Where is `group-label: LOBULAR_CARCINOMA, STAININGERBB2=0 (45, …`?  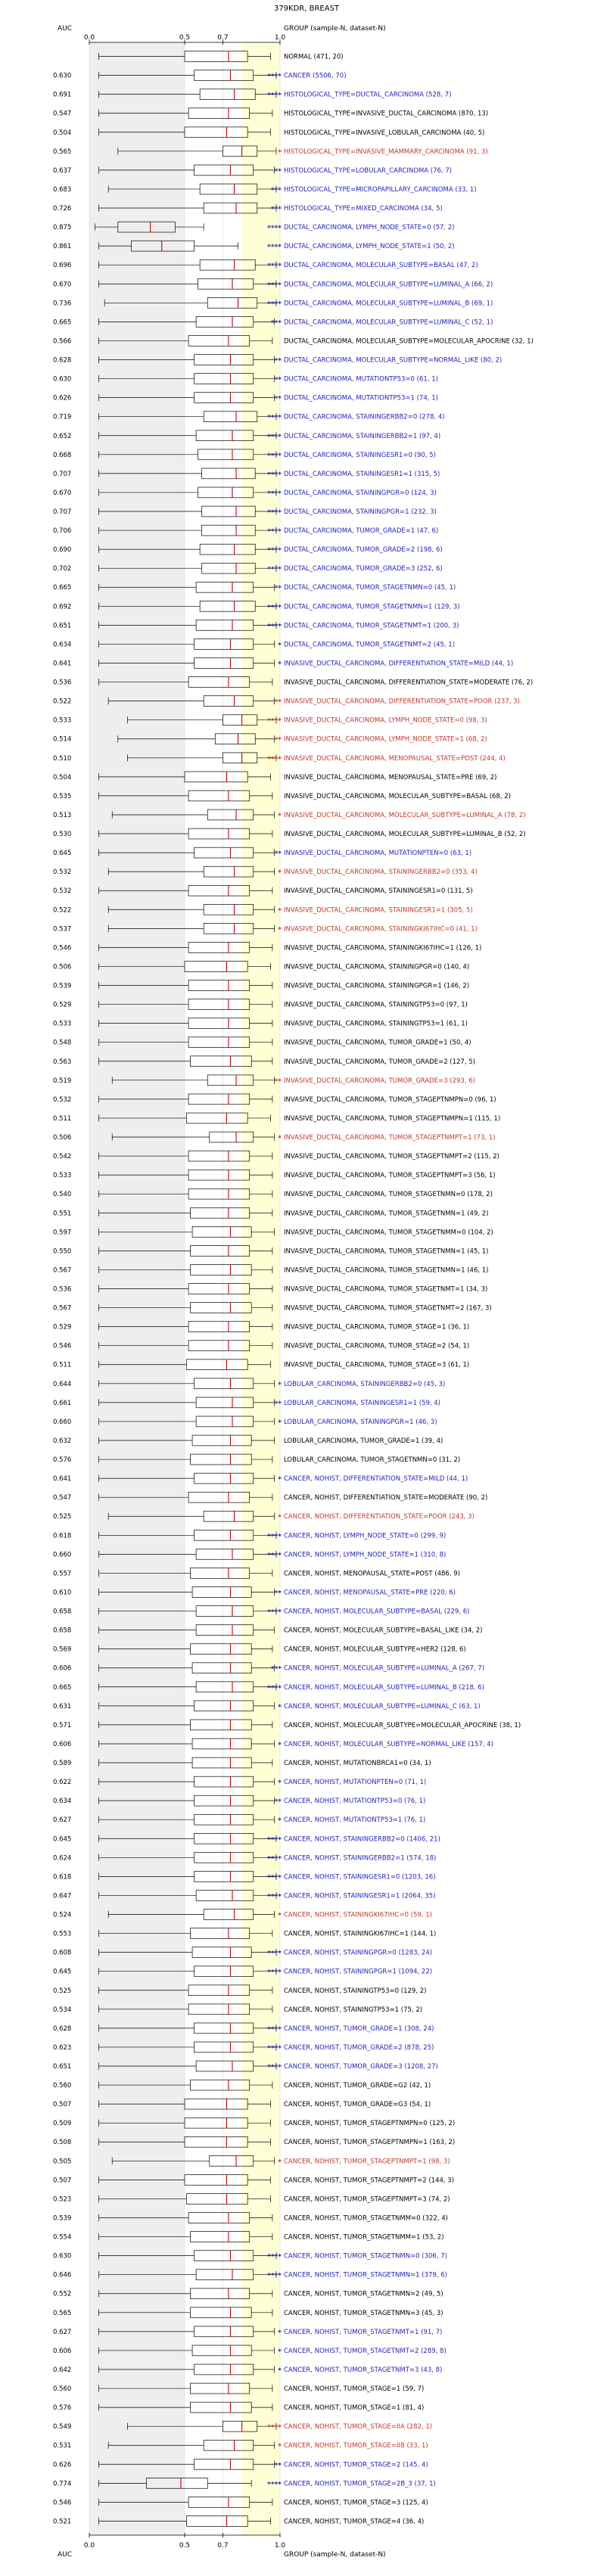 group-label: LOBULAR_CARCINOMA, STAININGERBB2=0 (45, … is located at coordinates (364, 1384).